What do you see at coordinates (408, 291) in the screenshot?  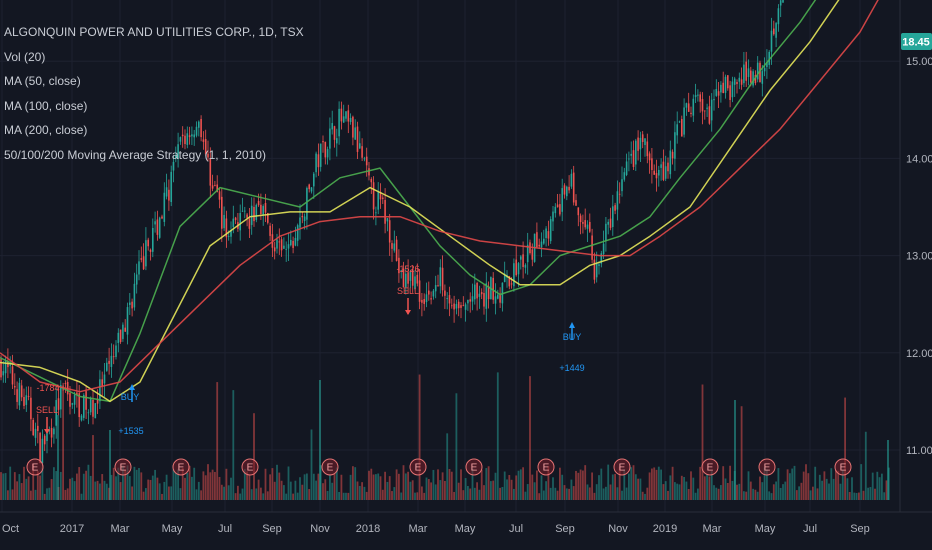 I see `annotation-label: SELL` at bounding box center [408, 291].